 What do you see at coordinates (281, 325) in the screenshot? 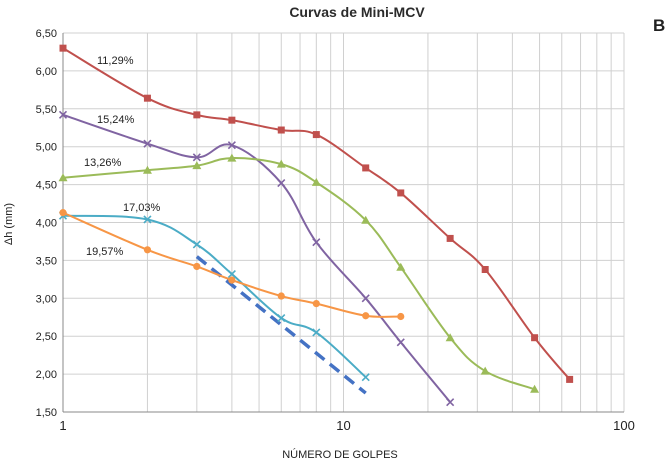
I see `reference-dashed-line` at bounding box center [281, 325].